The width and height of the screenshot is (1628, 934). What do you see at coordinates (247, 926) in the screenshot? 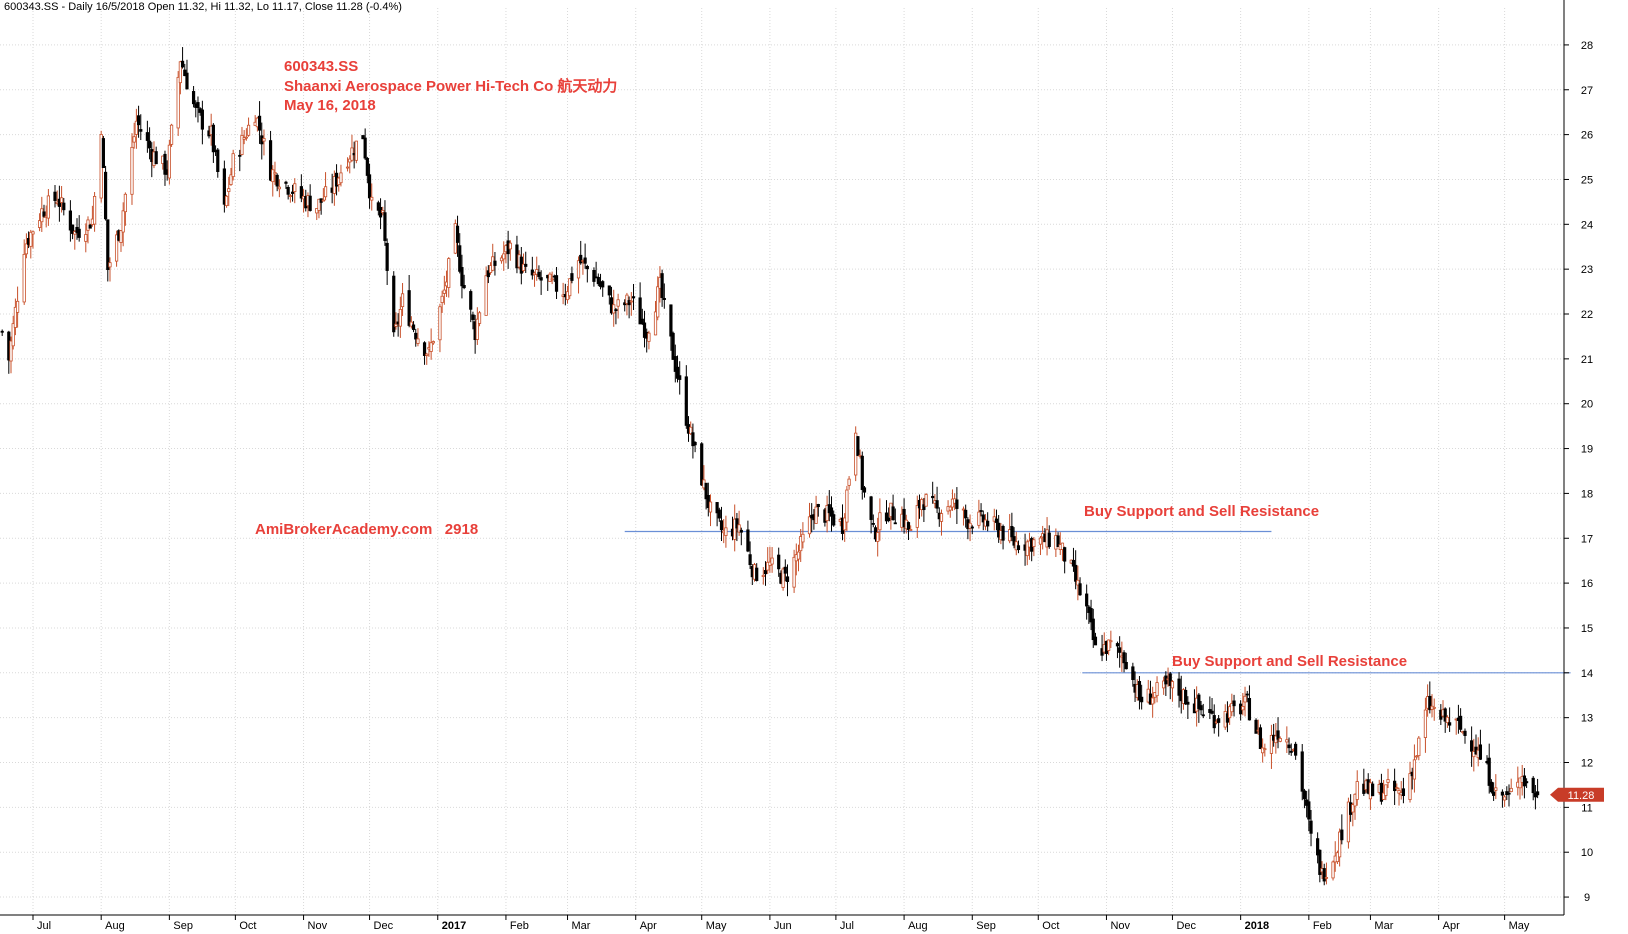
I see `x-tick-label: Oct` at bounding box center [247, 926].